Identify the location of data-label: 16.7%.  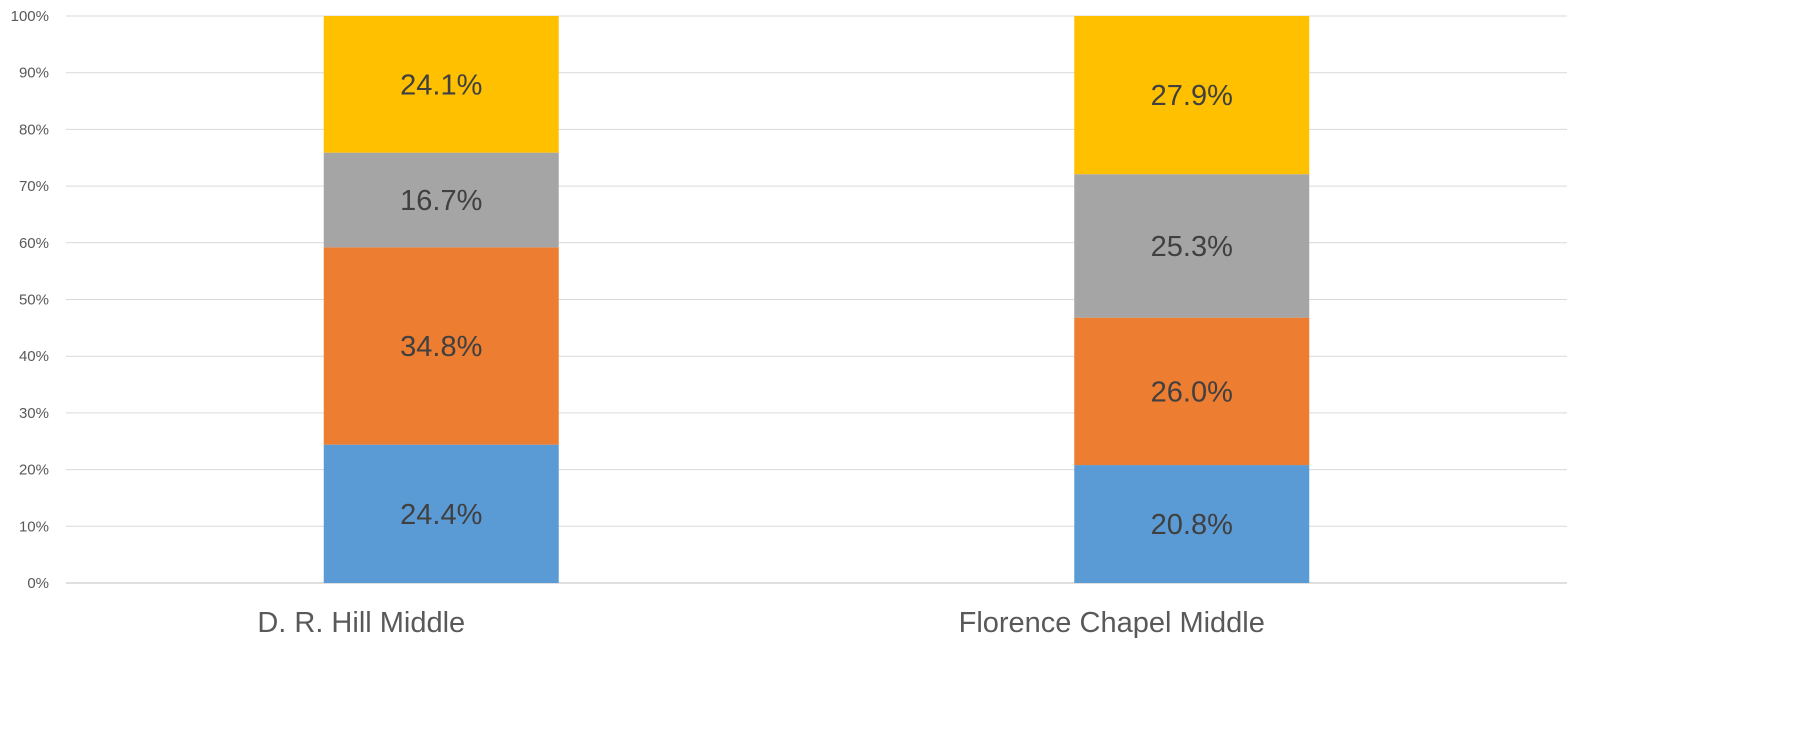
(441, 201).